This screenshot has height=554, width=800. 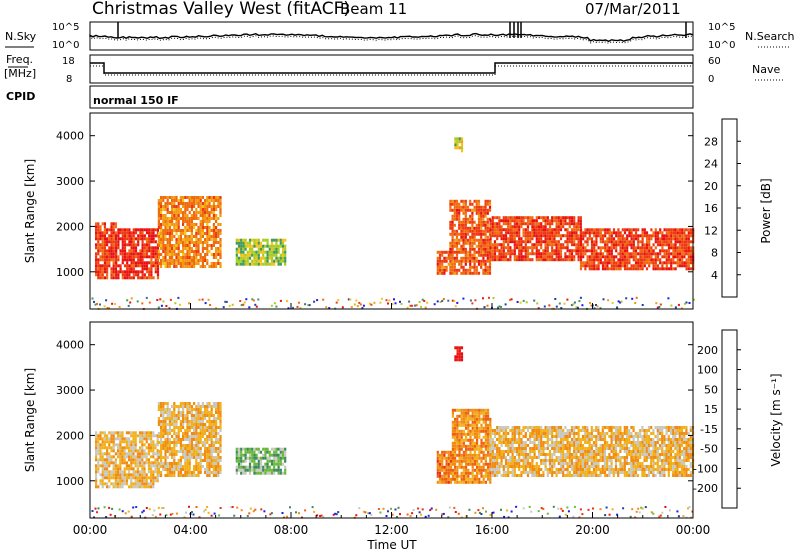 I want to click on cpid-panel-frame, so click(x=391, y=97).